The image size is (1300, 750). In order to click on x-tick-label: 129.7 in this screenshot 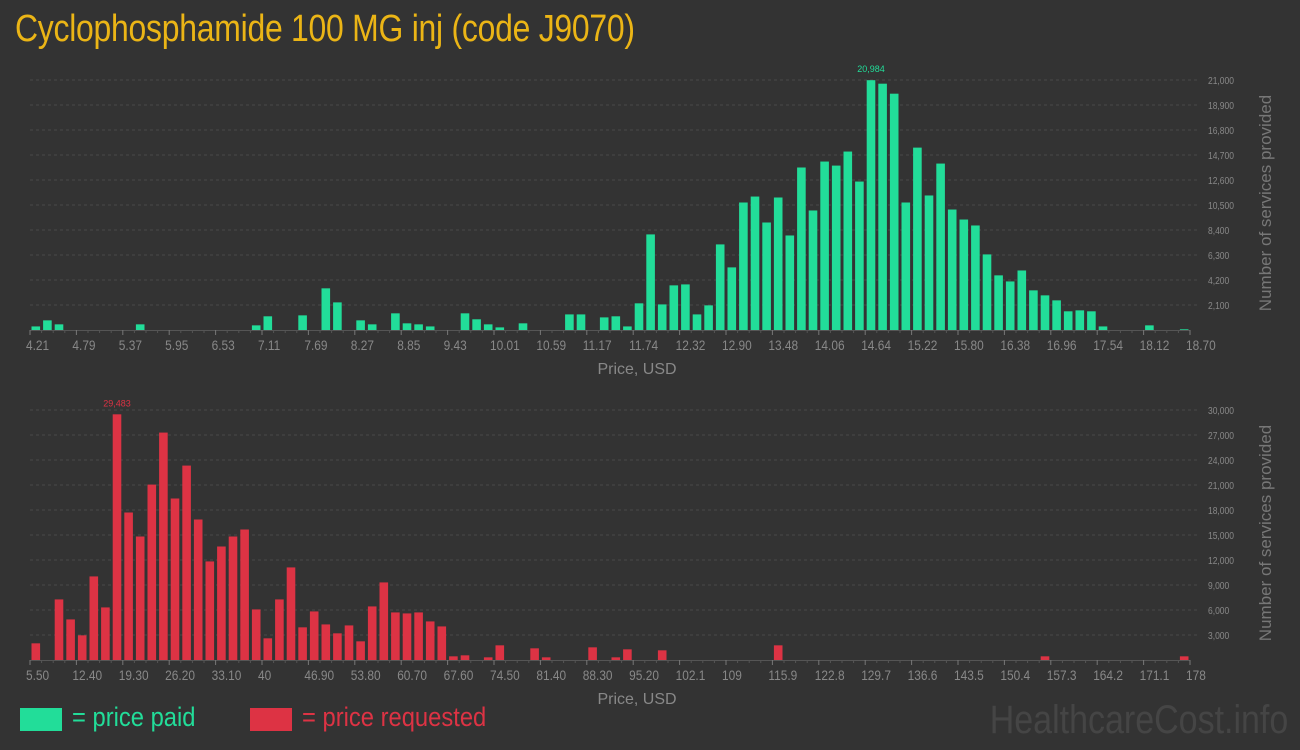, I will do `click(876, 675)`.